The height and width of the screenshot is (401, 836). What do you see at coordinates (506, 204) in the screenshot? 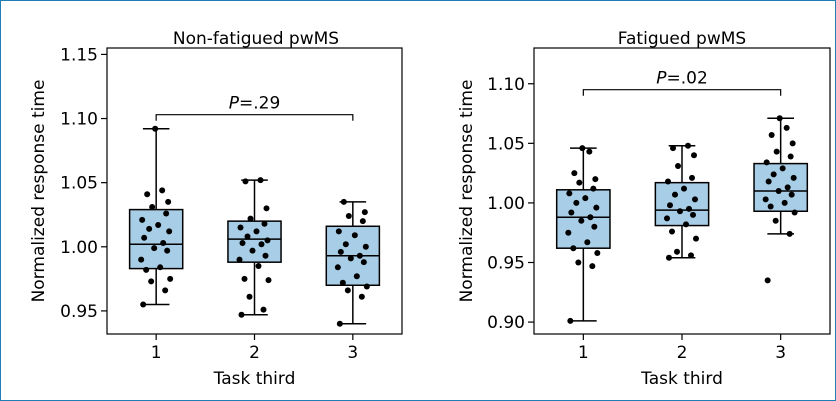
I see `y-tick-label: 1.00` at bounding box center [506, 204].